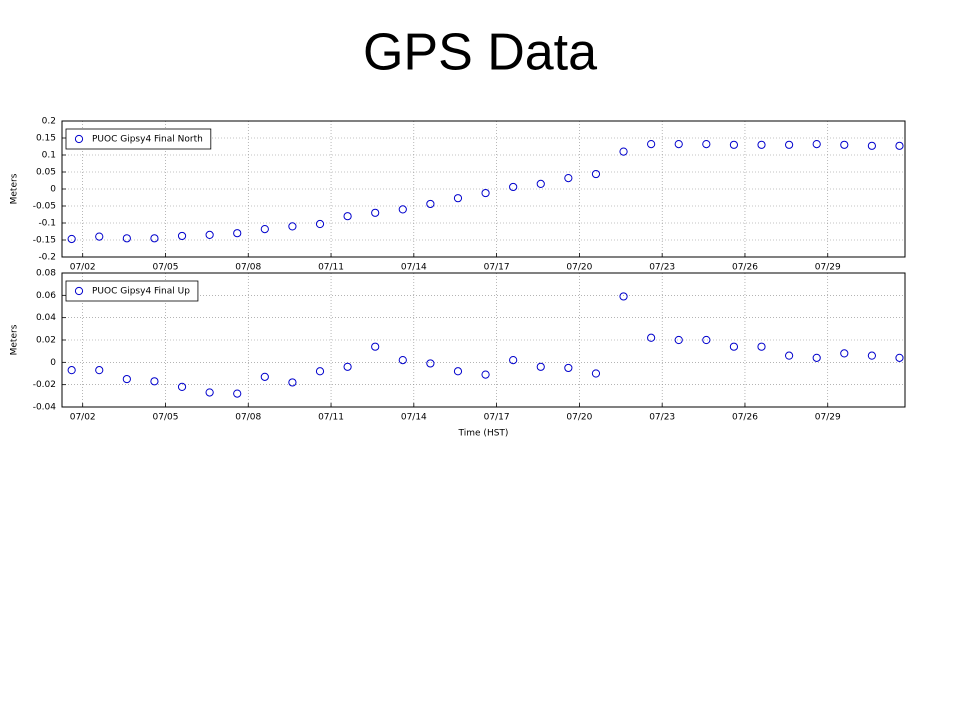 The width and height of the screenshot is (960, 720). What do you see at coordinates (44, 207) in the screenshot?
I see `y-tick-label: -0.05` at bounding box center [44, 207].